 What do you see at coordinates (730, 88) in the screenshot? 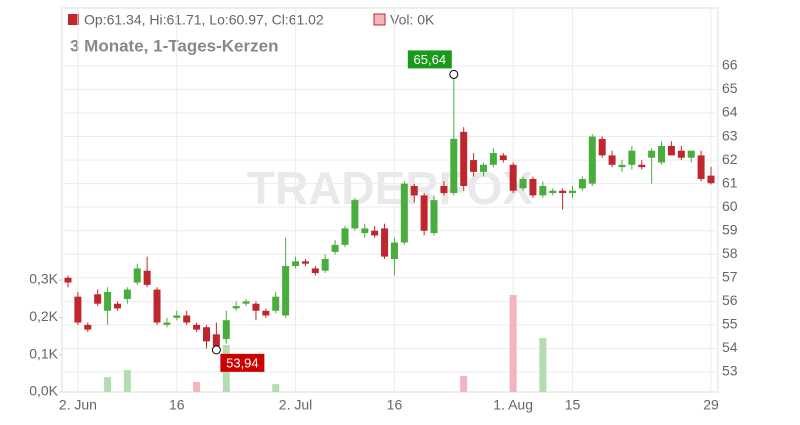
I see `y-tick-label: 65` at bounding box center [730, 88].